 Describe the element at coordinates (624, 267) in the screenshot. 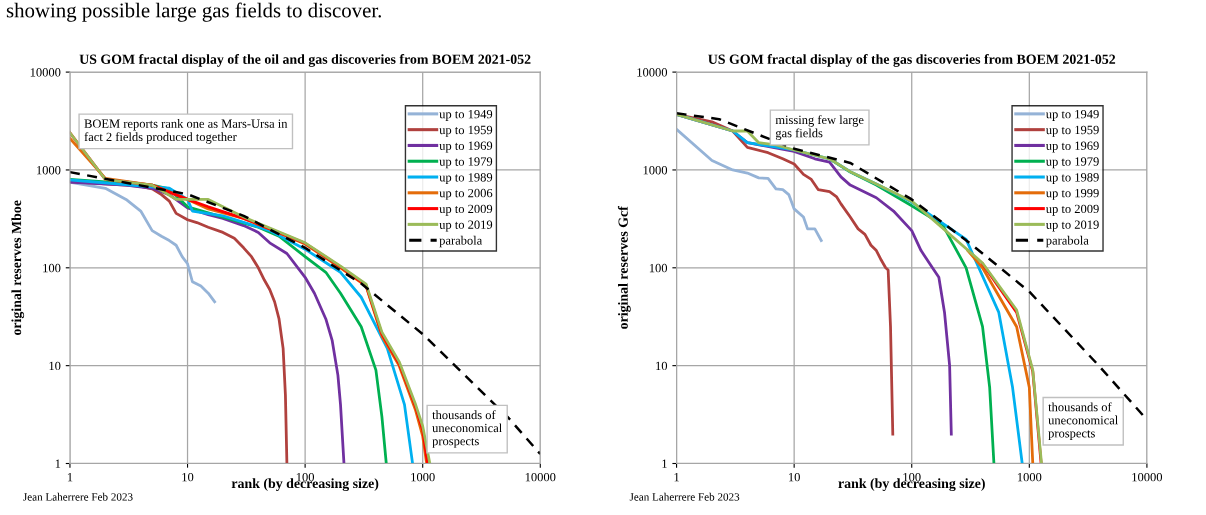

I see `y-axis-title: original reserves Gcf` at that location.